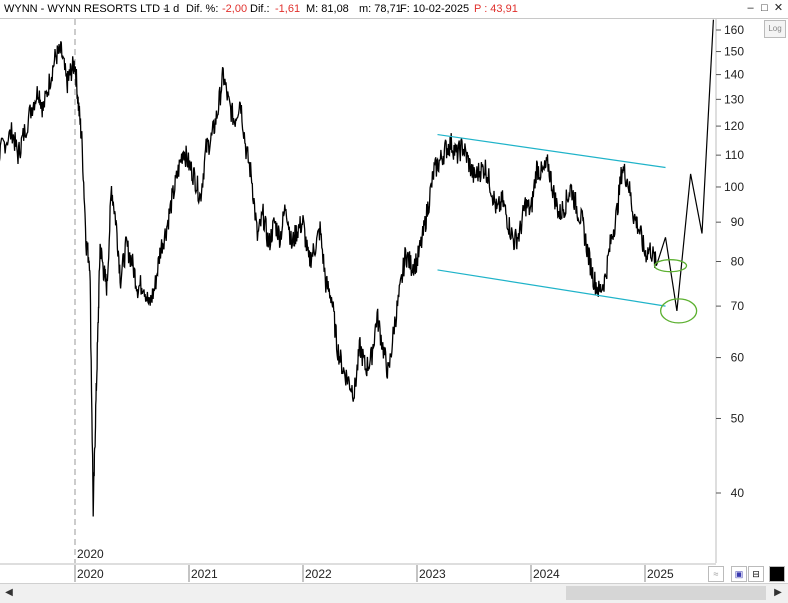  What do you see at coordinates (380, 9) in the screenshot?
I see `low-label: m: 78,71` at bounding box center [380, 9].